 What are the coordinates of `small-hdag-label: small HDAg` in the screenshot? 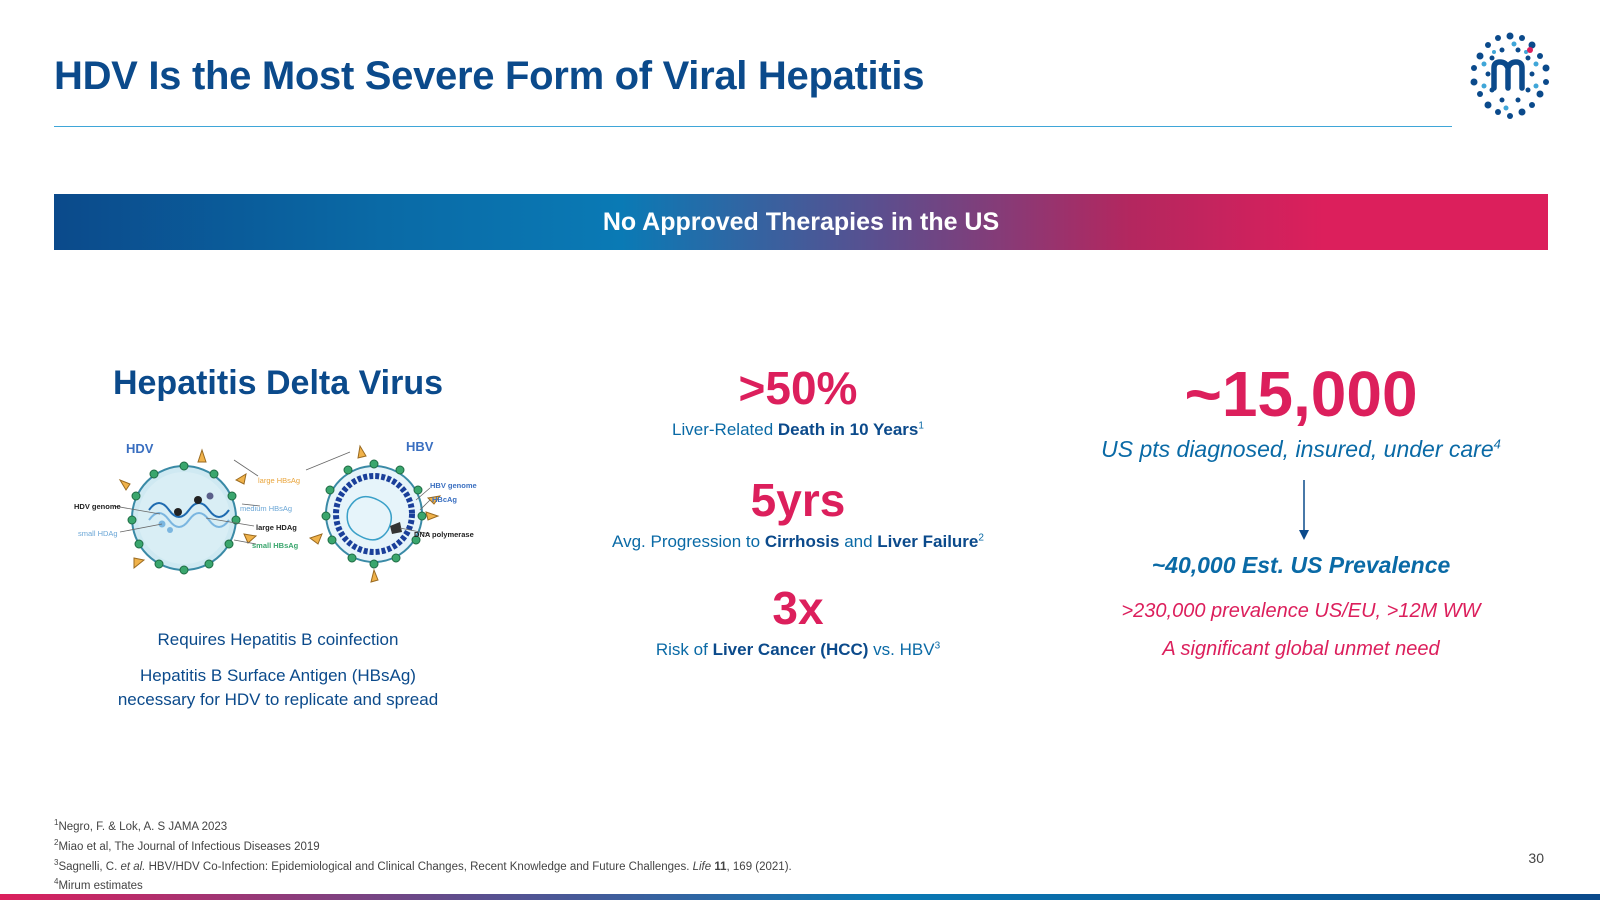 It's located at (98, 533).